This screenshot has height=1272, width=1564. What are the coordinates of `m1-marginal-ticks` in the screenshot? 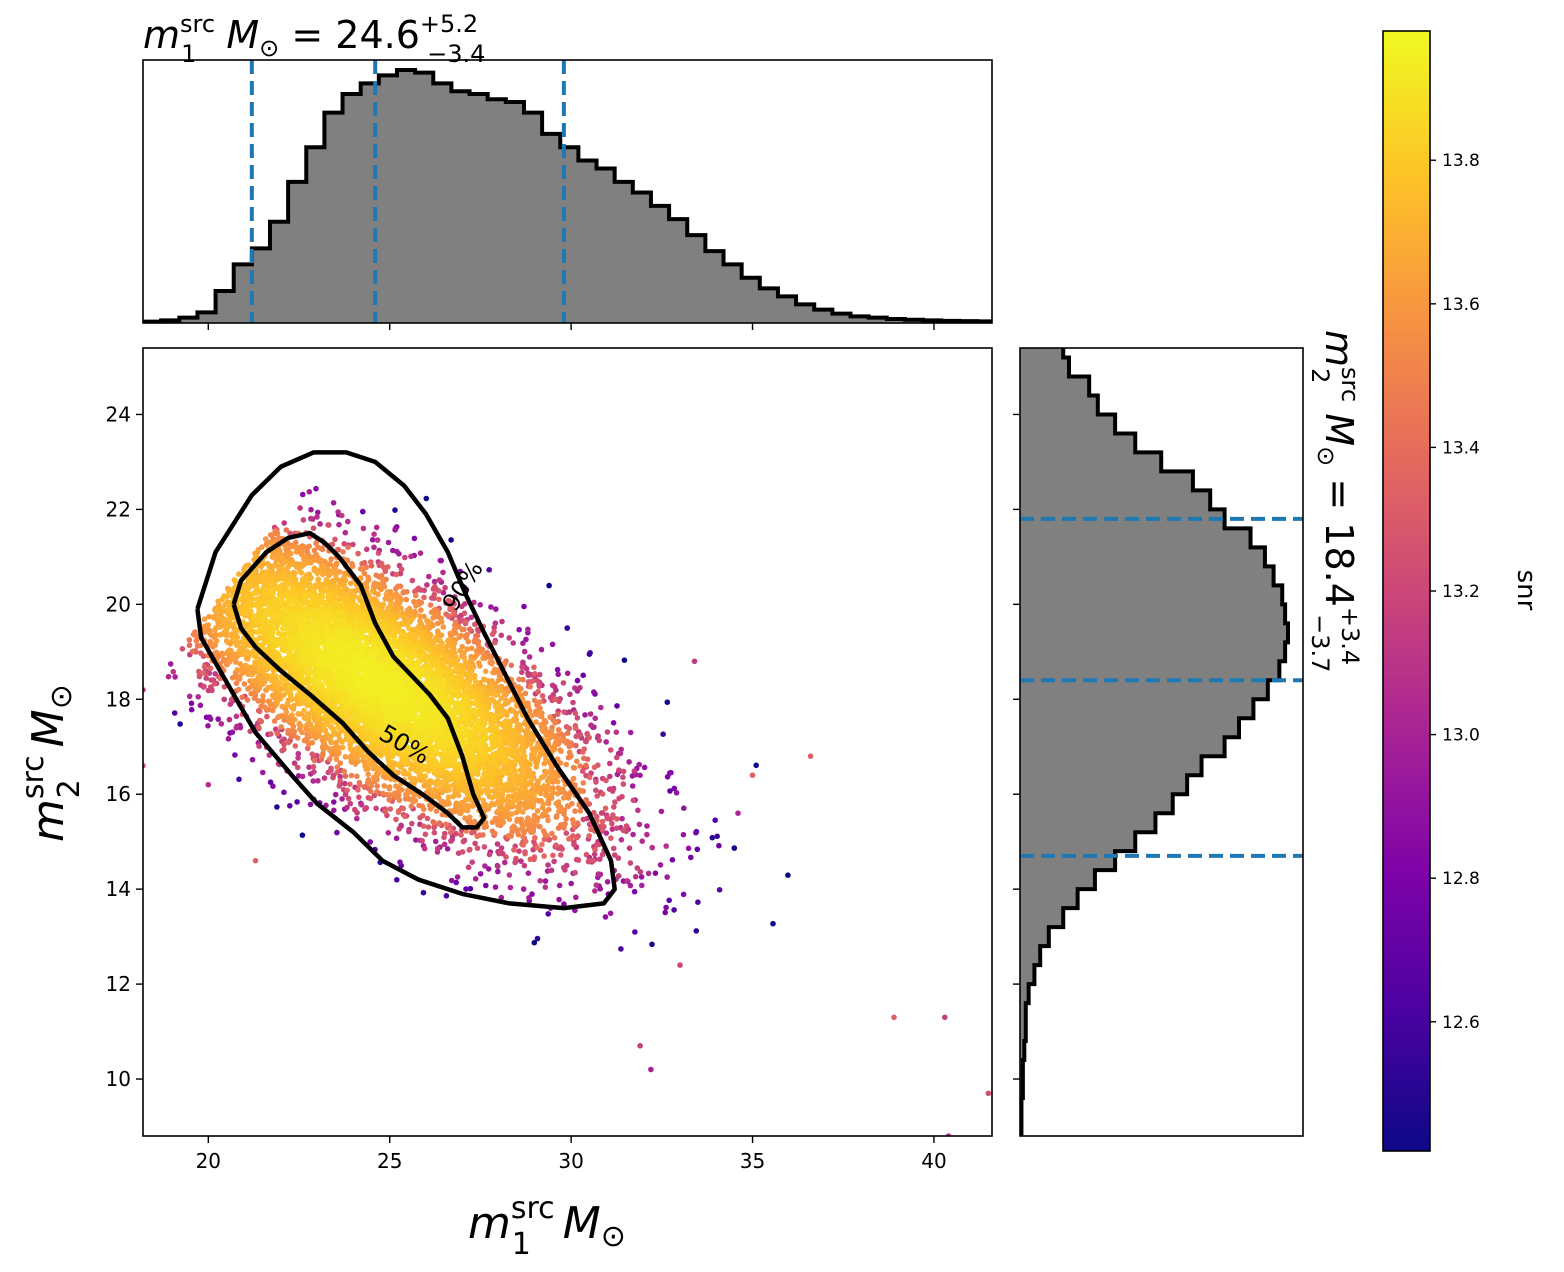 It's located at (571, 326).